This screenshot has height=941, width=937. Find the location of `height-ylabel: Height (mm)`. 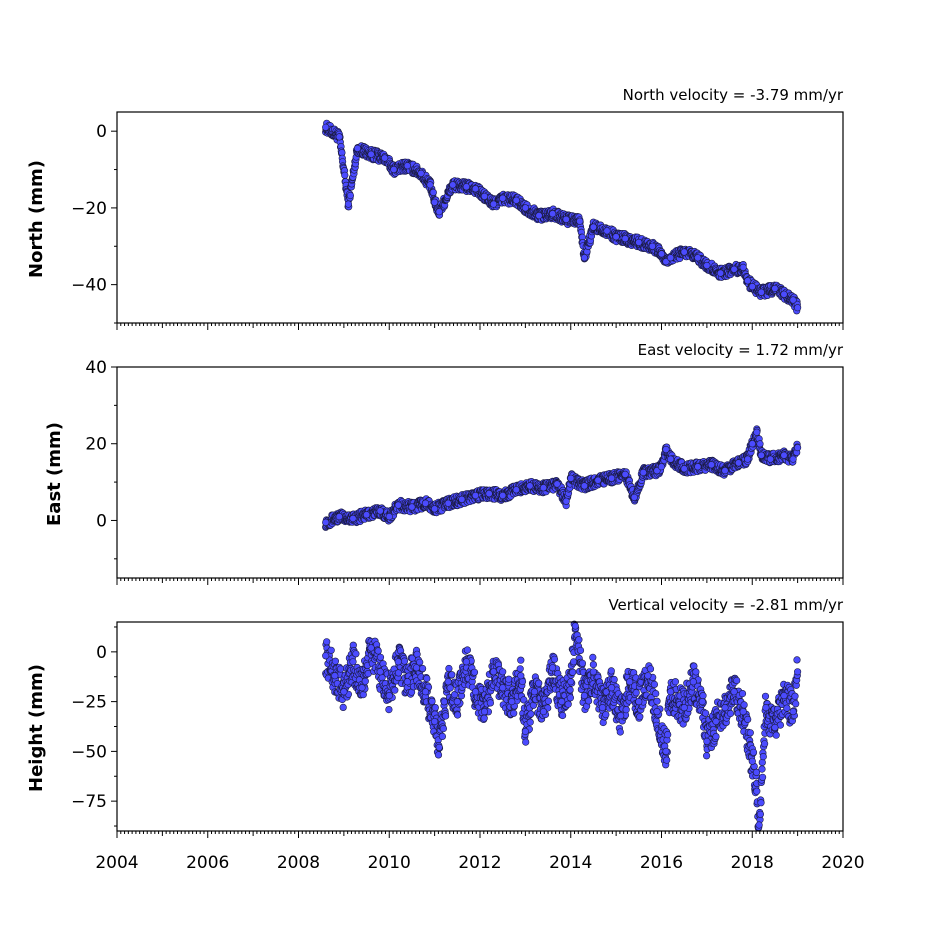

height-ylabel: Height (mm) is located at coordinates (36, 728).